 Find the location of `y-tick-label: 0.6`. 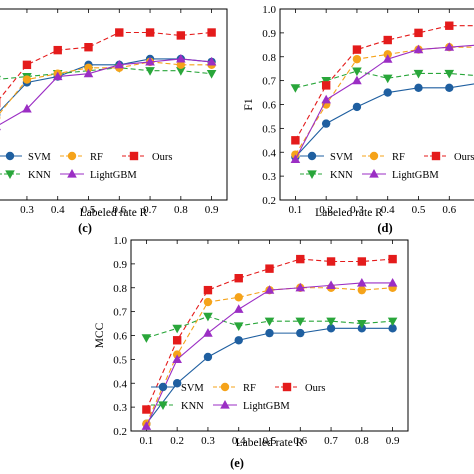

y-tick-label: 0.6 is located at coordinates (269, 106).